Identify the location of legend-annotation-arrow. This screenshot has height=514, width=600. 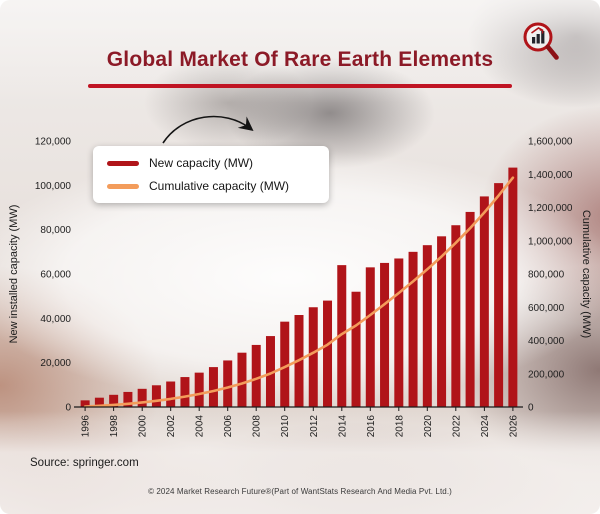
(208, 129).